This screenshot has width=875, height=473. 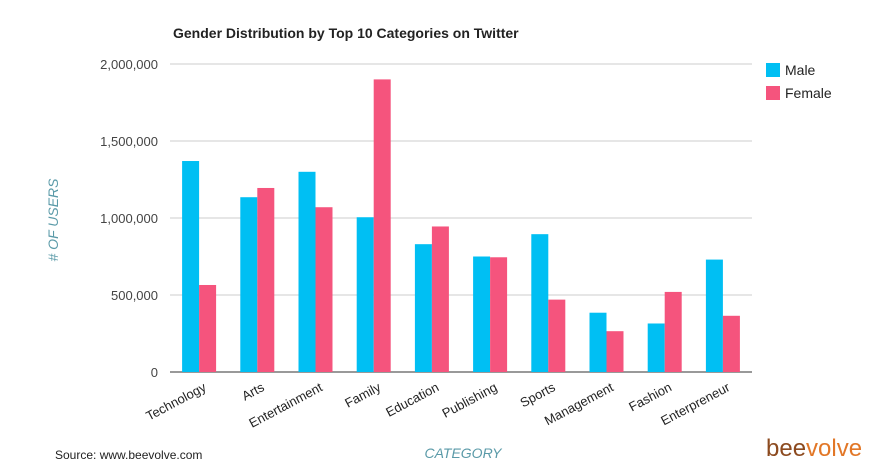 What do you see at coordinates (598, 342) in the screenshot?
I see `bar-male-management` at bounding box center [598, 342].